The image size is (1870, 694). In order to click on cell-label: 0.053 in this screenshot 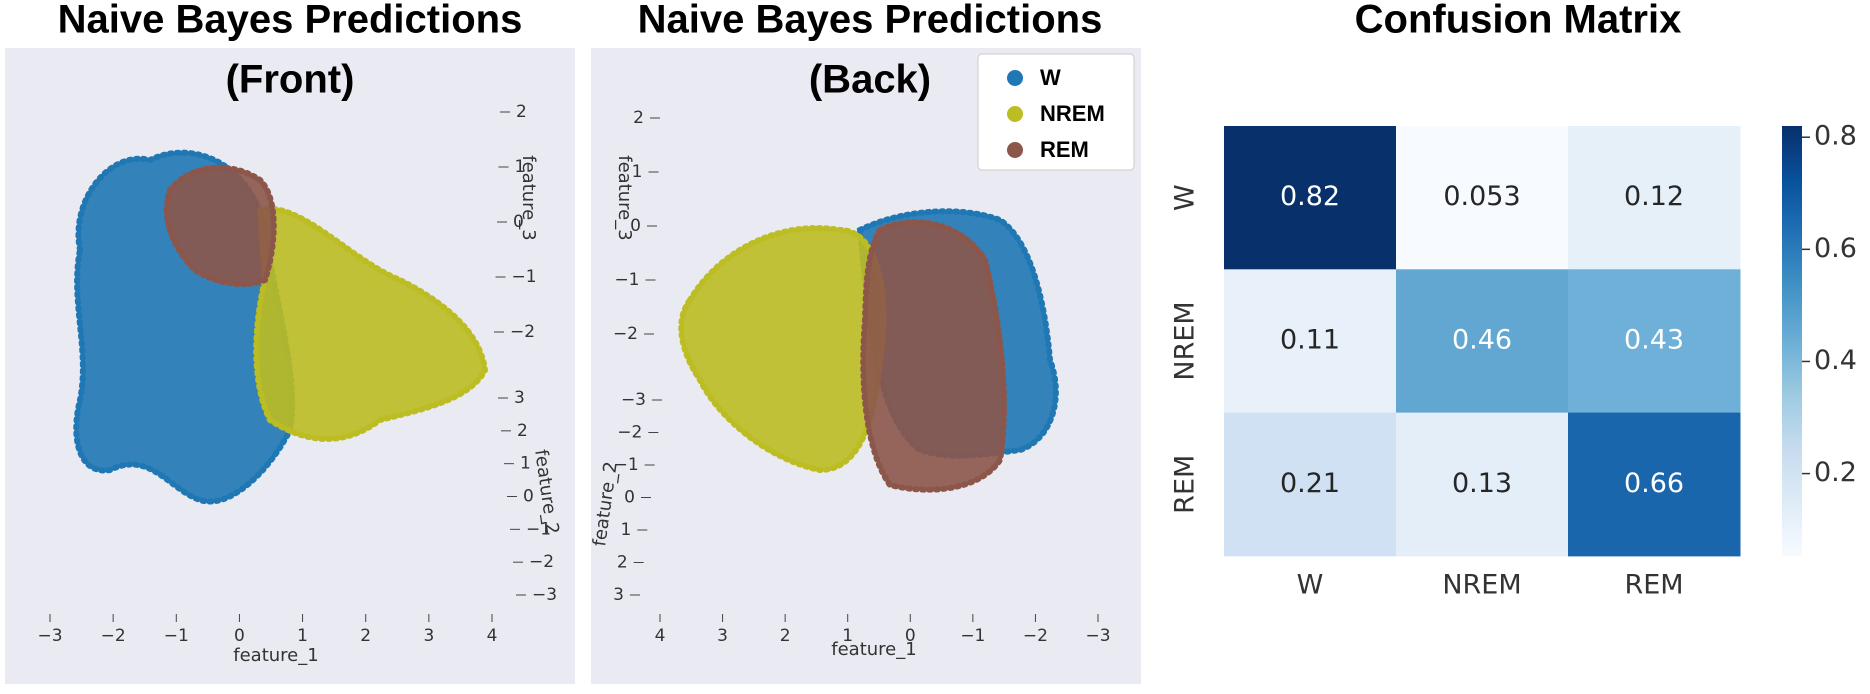, I will do `click(1481, 196)`.